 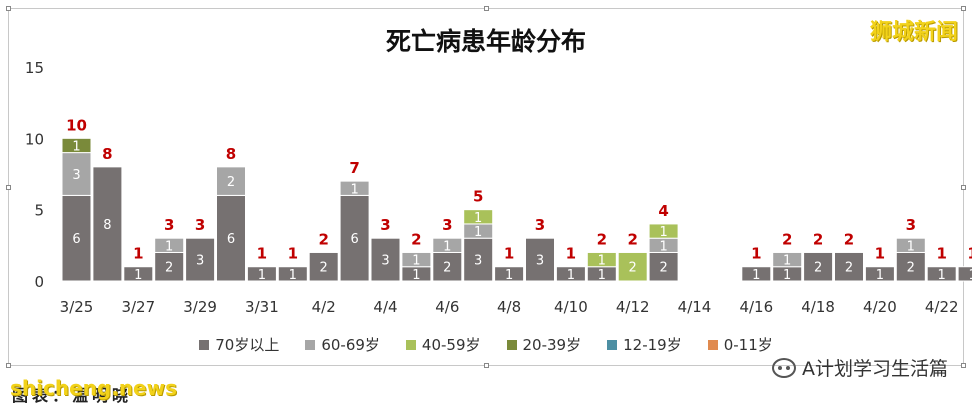 I want to click on bar-total-label: 10, so click(x=76, y=125).